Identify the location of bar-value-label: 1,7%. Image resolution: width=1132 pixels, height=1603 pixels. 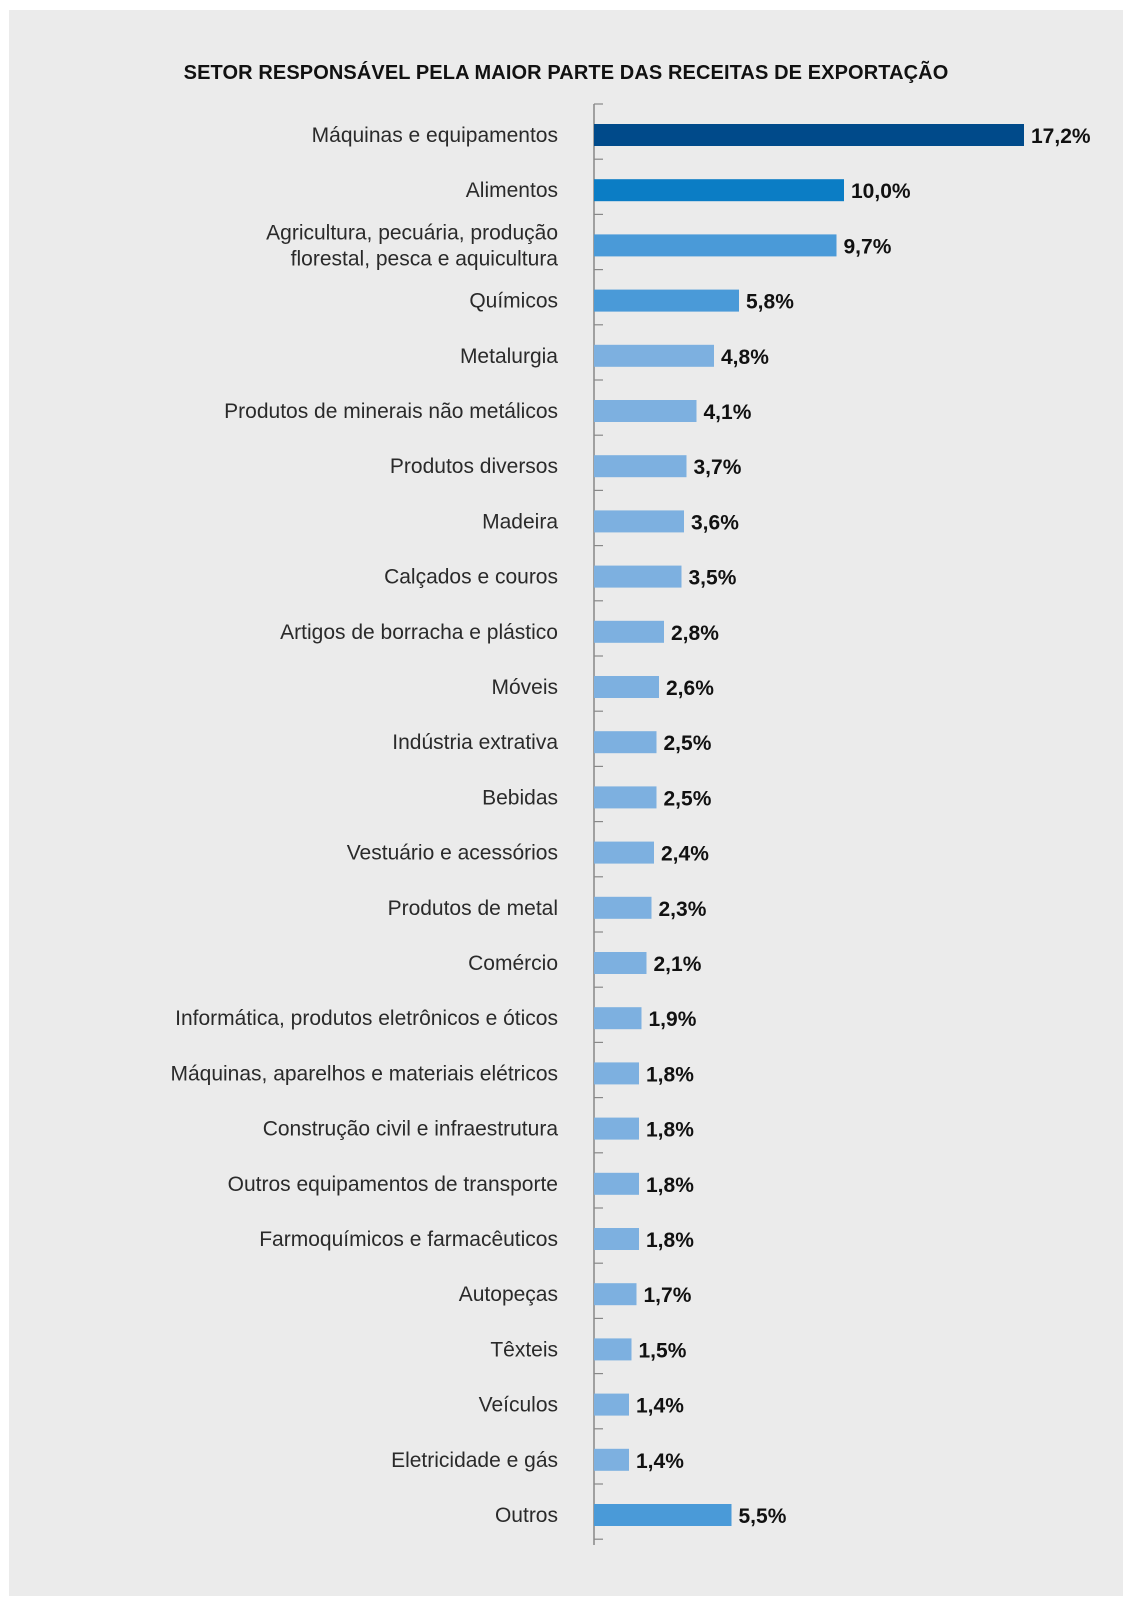
(668, 1295).